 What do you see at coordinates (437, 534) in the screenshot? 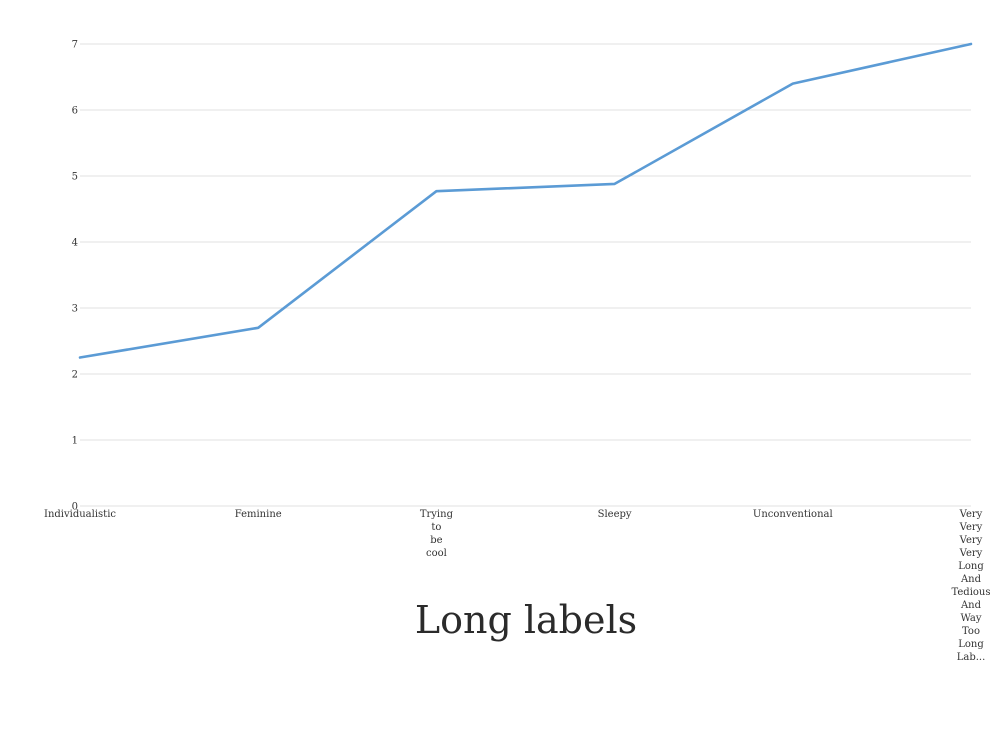
I see `x-tick-label: Trying to be cool` at bounding box center [437, 534].